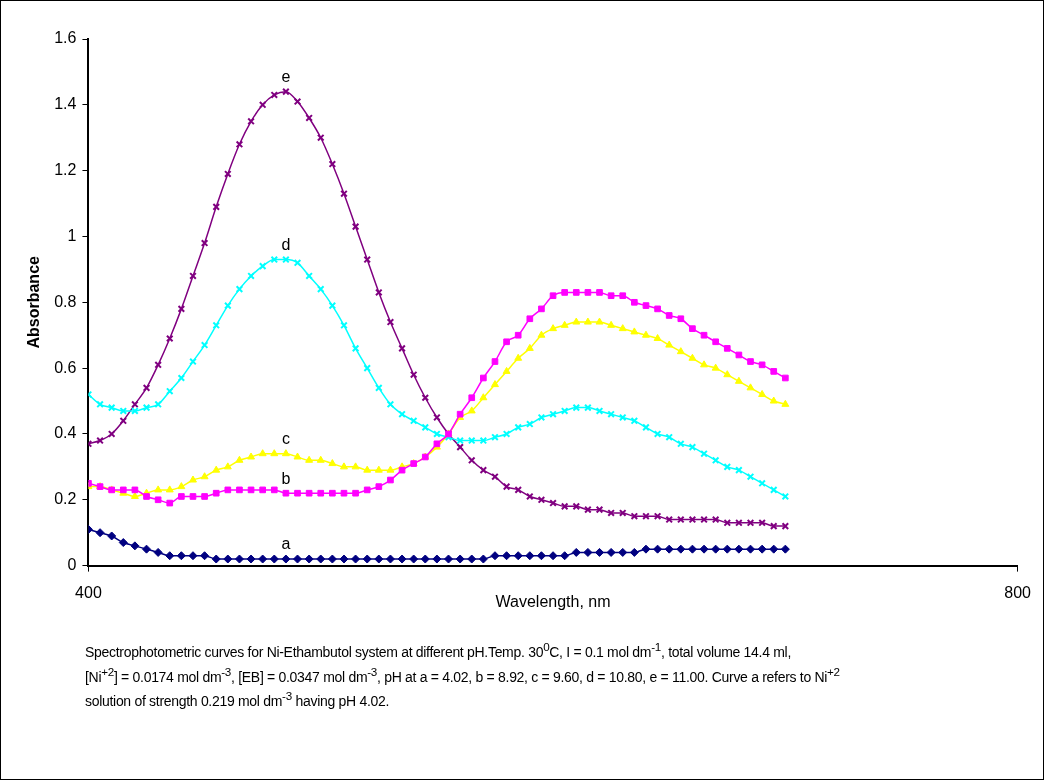 Image resolution: width=1044 pixels, height=780 pixels. I want to click on x-tick-label: 400, so click(88, 592).